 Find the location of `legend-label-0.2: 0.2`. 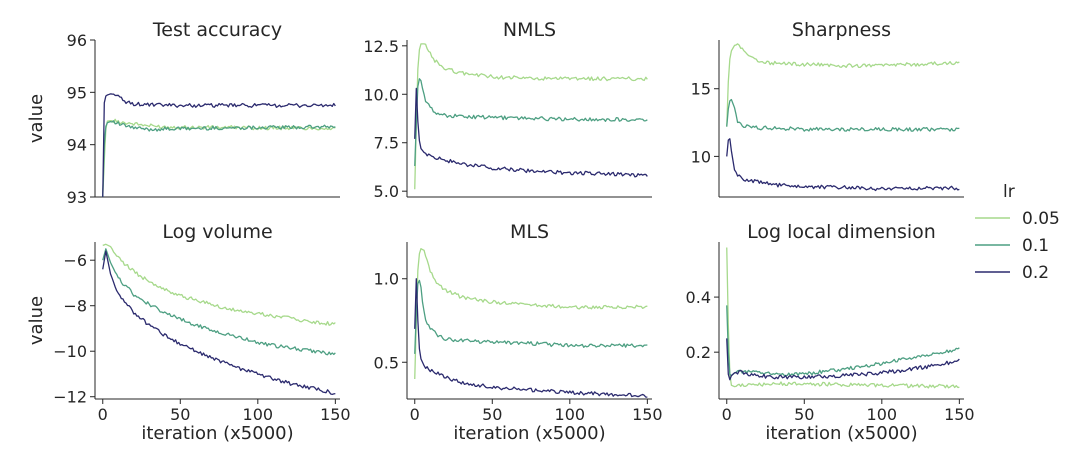

legend-label-0.2: 0.2 is located at coordinates (1035, 273).